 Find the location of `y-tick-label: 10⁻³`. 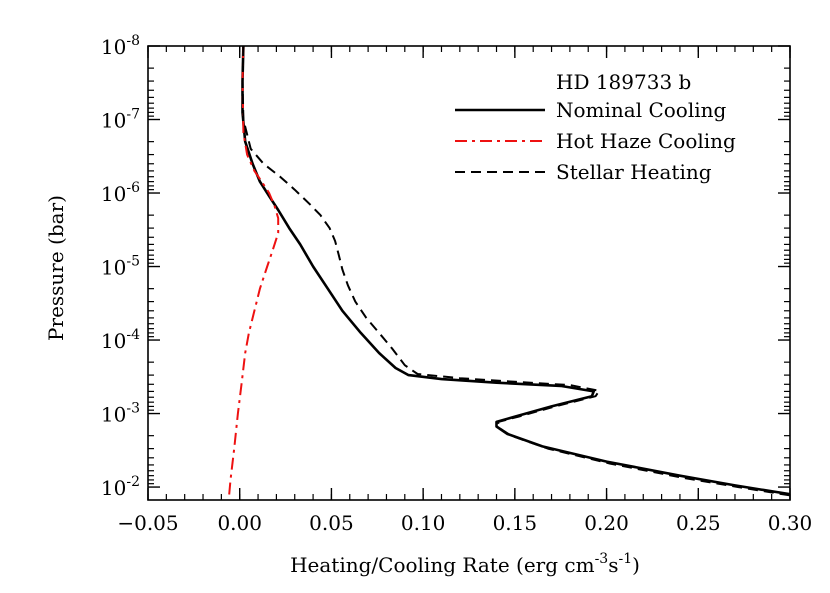

y-tick-label: 10⁻³ is located at coordinates (120, 414).